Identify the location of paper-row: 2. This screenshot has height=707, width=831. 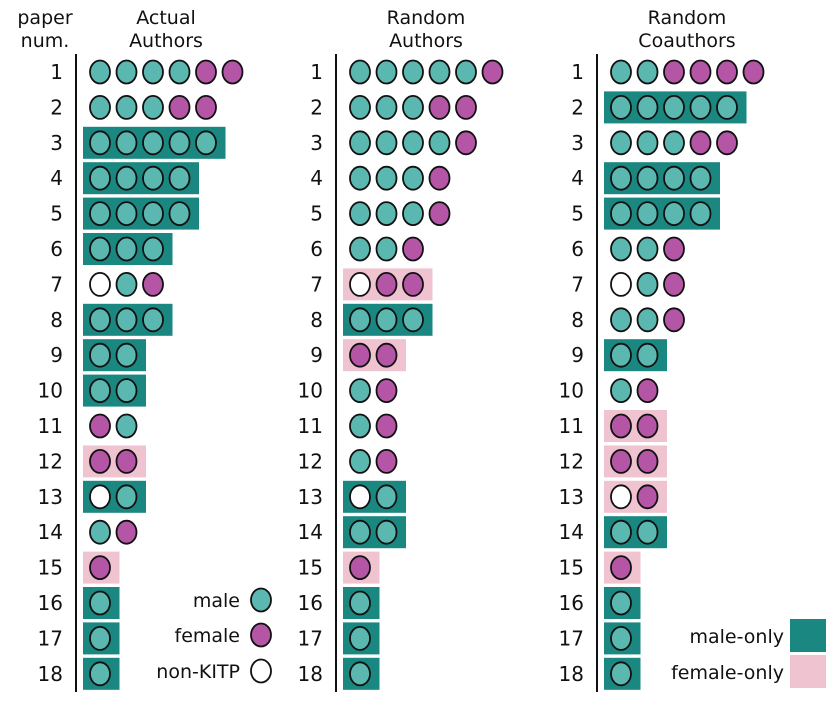
(659, 107).